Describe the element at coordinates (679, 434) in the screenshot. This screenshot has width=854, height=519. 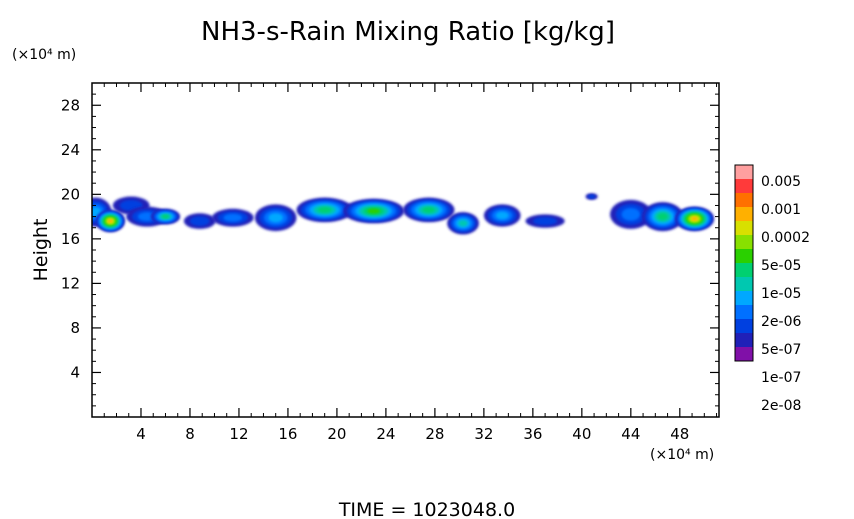
I see `x-tick-label: 48` at that location.